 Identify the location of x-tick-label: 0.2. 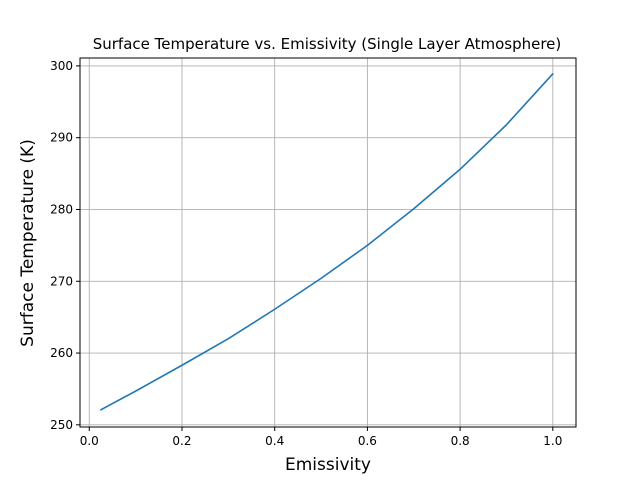
(181, 441).